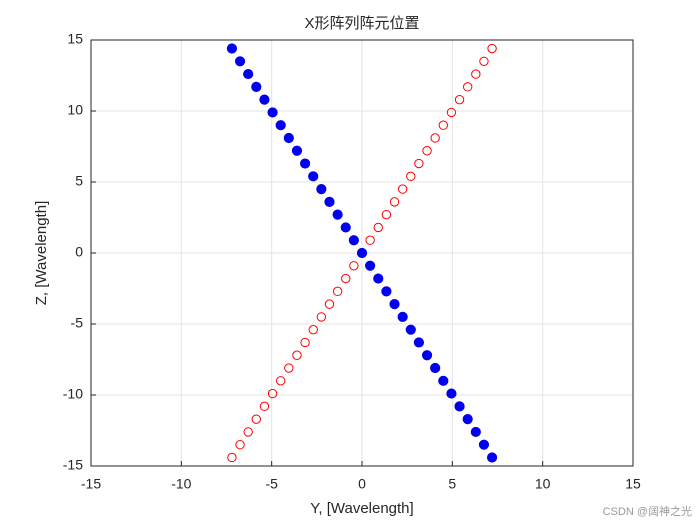  What do you see at coordinates (181, 484) in the screenshot?
I see `x-tick-label: -10` at bounding box center [181, 484].